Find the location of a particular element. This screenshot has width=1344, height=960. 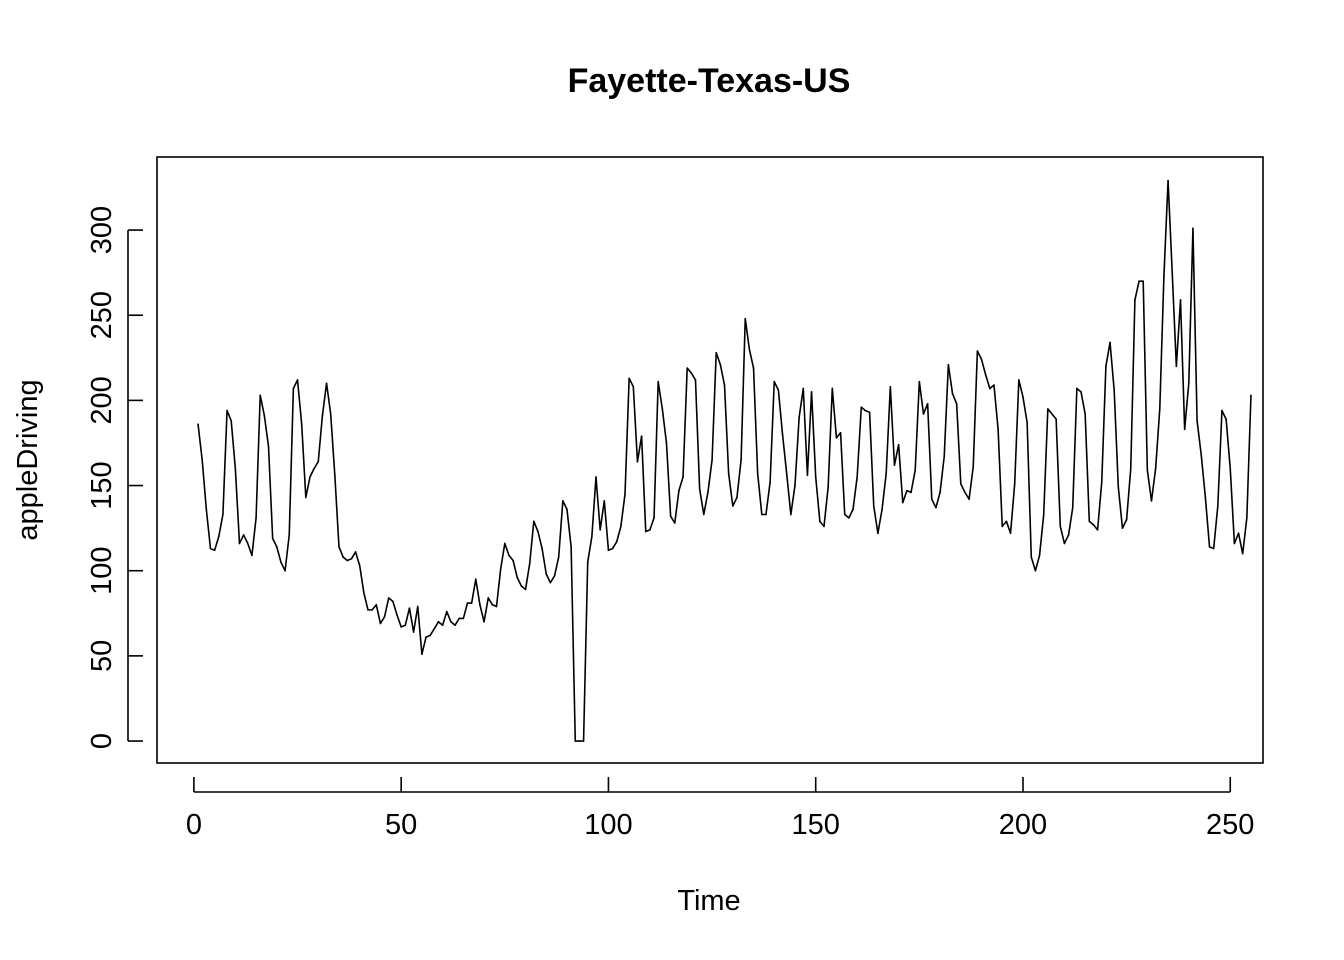

y-tick-label: 200 is located at coordinates (102, 400).